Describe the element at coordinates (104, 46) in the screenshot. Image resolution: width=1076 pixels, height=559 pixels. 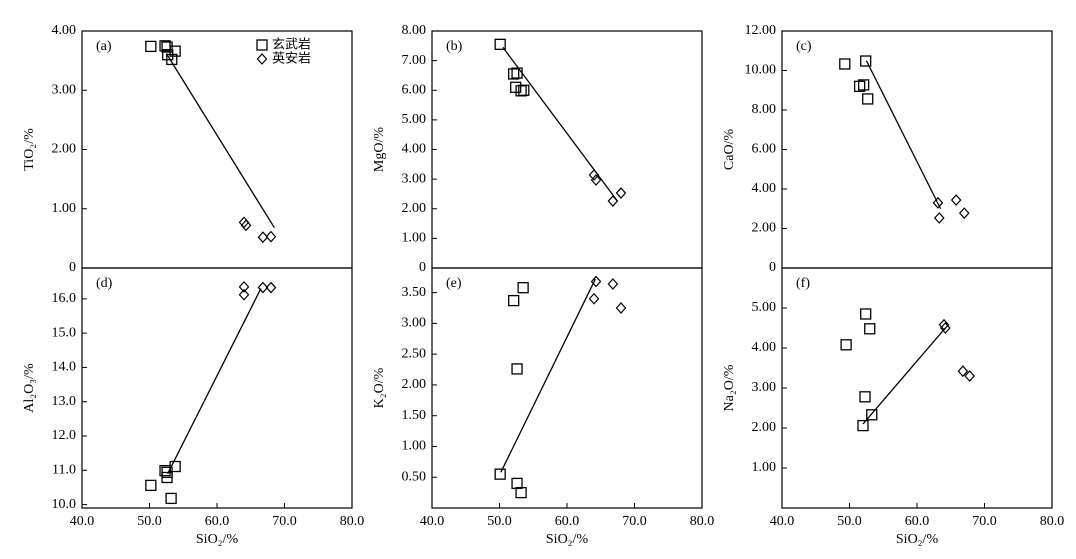
I see `panel-label: (a)` at that location.